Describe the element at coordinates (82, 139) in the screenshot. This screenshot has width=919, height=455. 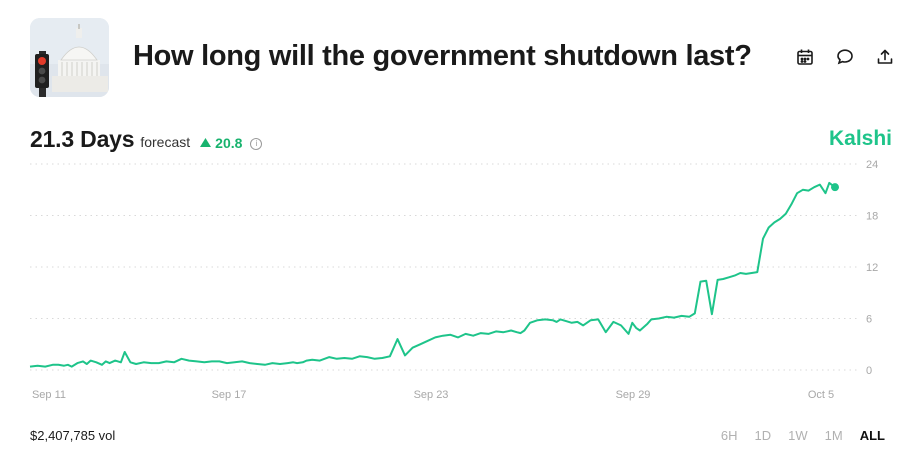
I see `forecast-value: 21.3 Days` at that location.